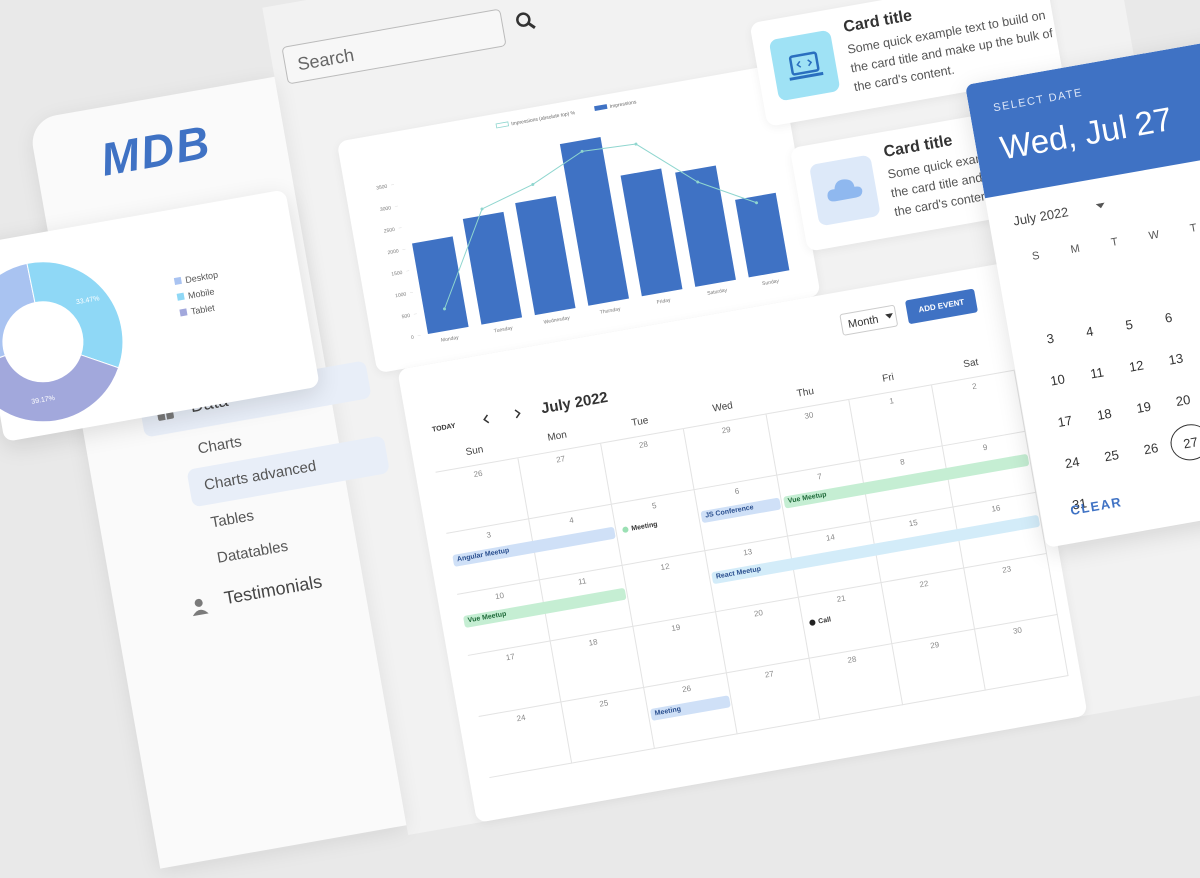 This screenshot has height=878, width=1200. What do you see at coordinates (220, 445) in the screenshot?
I see `nav-item: Charts` at bounding box center [220, 445].